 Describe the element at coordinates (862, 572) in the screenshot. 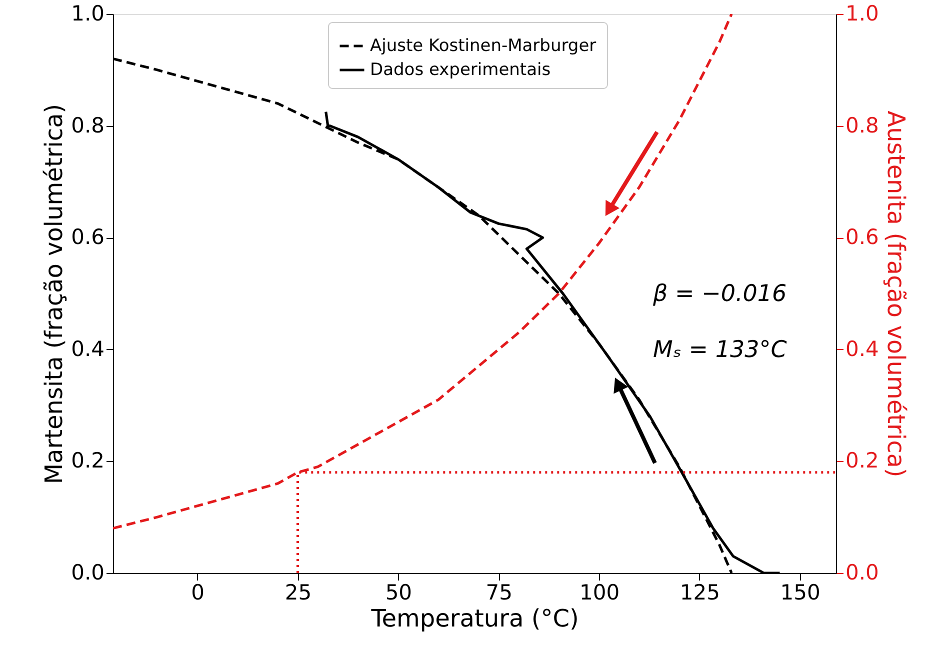

I see `y2-tick-label: 0.0` at that location.